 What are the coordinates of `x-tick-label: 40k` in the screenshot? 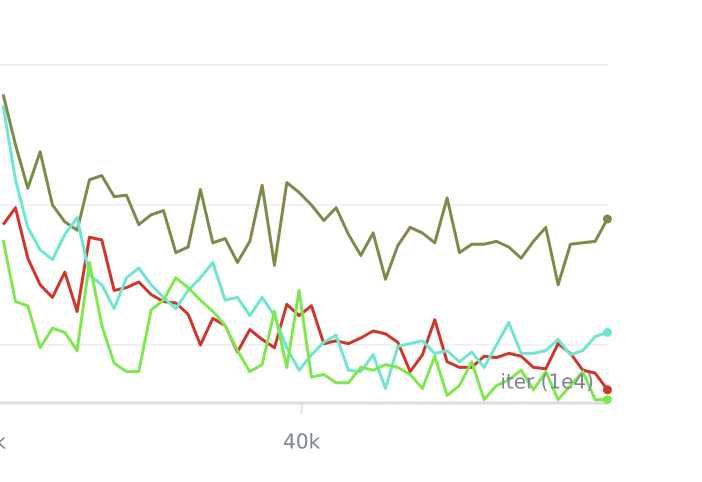 It's located at (301, 442).